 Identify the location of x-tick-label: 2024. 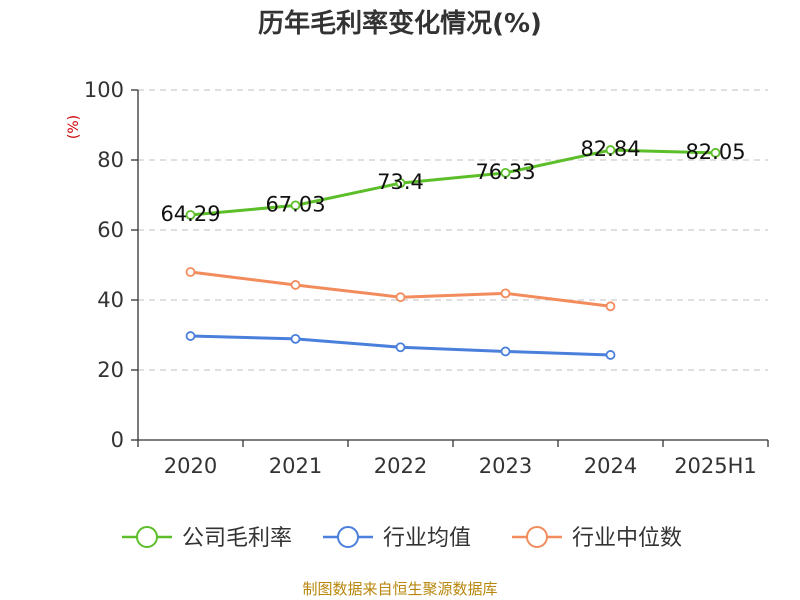
(610, 466).